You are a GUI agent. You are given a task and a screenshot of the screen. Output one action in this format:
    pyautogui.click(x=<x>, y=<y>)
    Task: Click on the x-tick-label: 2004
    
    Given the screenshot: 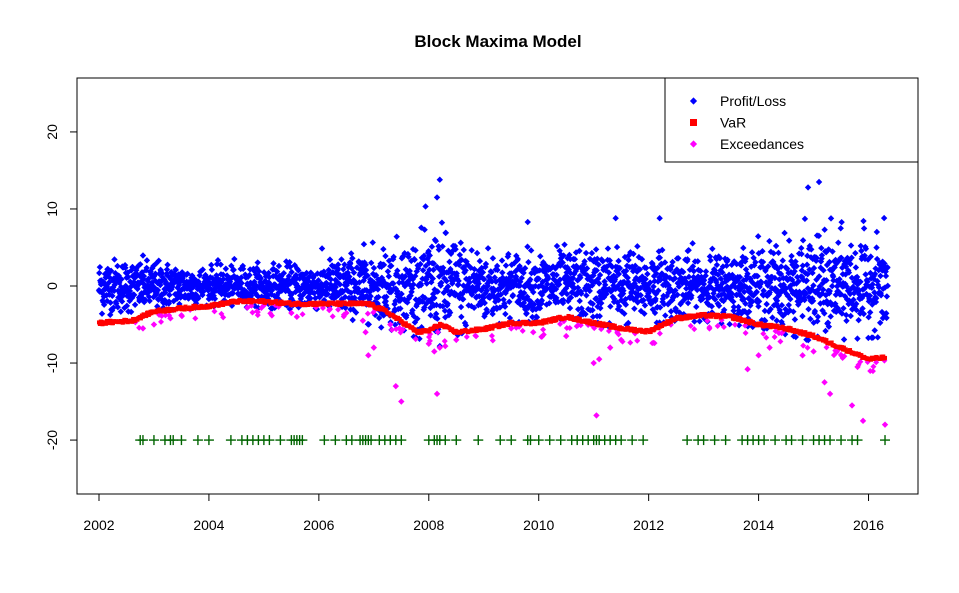 What is the action you would take?
    pyautogui.click(x=208, y=525)
    